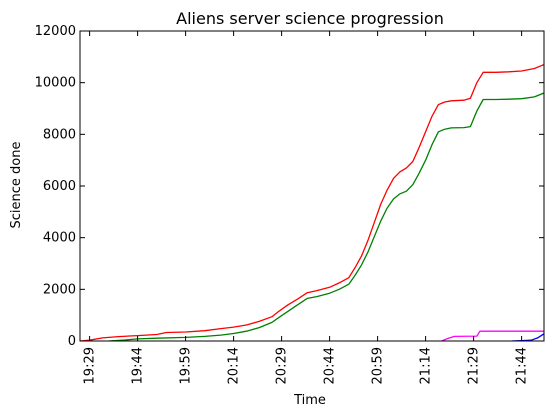 Image resolution: width=555 pixels, height=417 pixels. I want to click on x-tick-label: 21:44, so click(522, 365).